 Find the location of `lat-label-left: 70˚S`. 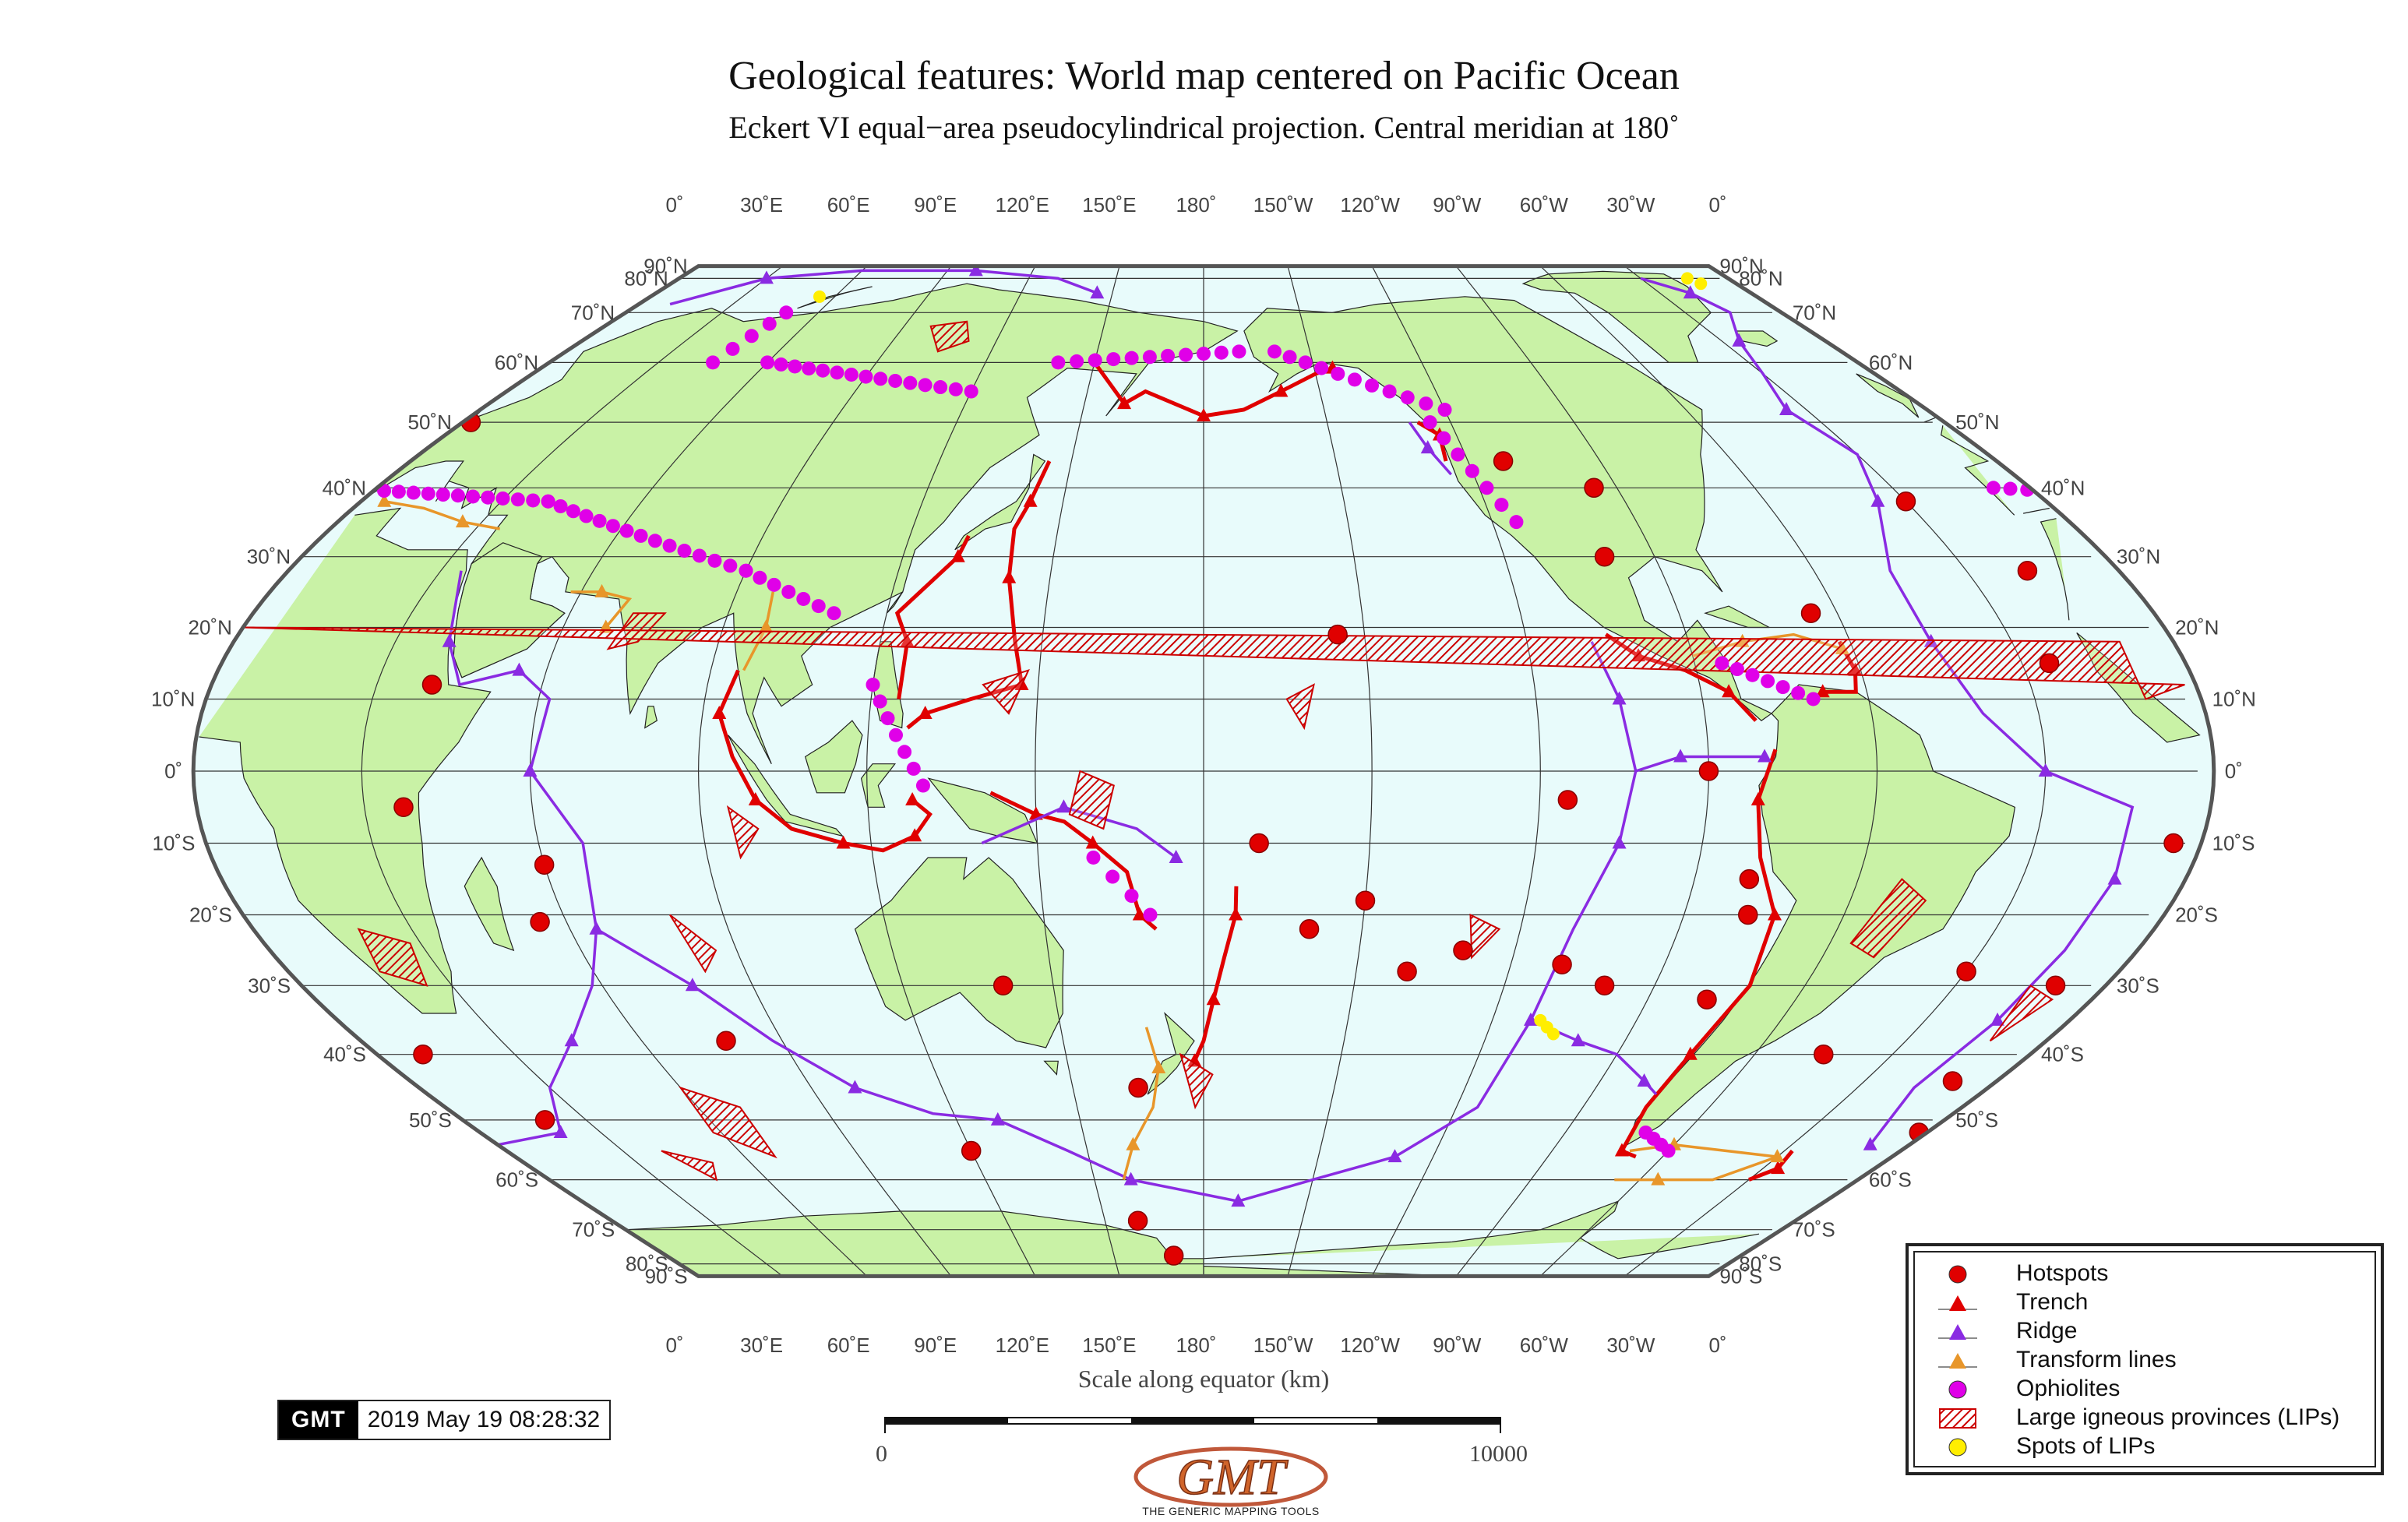

lat-label-left: 70˚S is located at coordinates (593, 1230).